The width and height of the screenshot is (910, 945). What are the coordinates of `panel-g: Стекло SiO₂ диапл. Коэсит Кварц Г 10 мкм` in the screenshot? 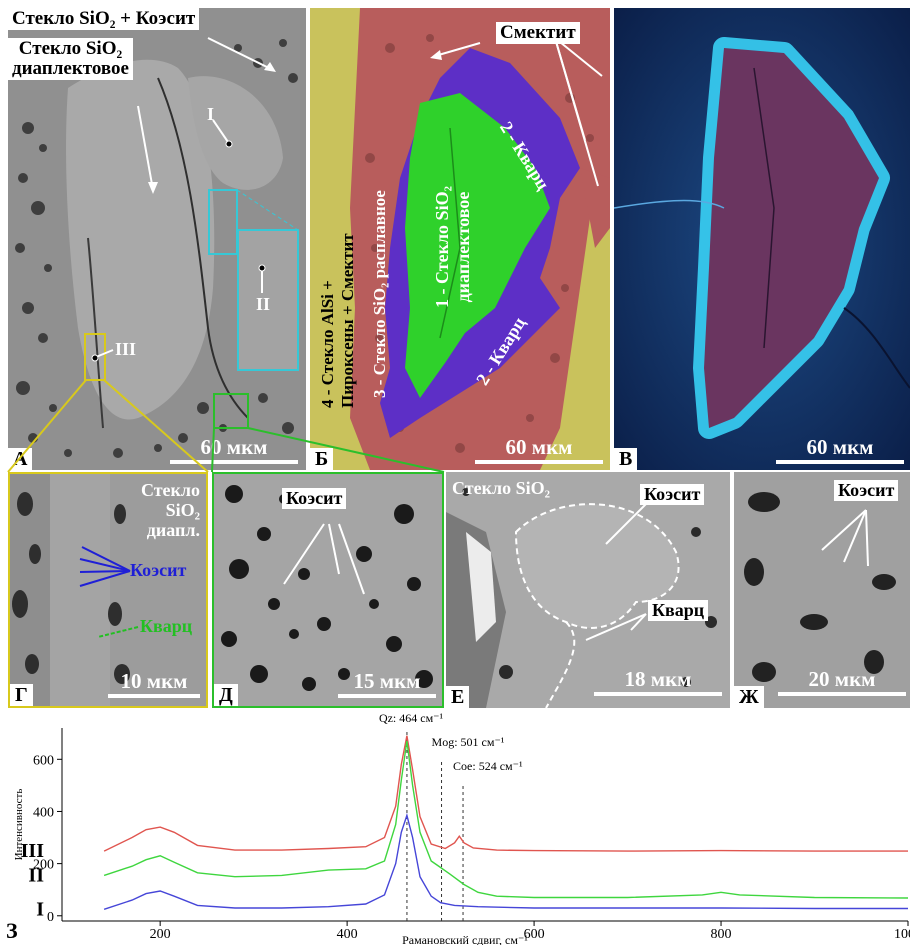 It's located at (108, 590).